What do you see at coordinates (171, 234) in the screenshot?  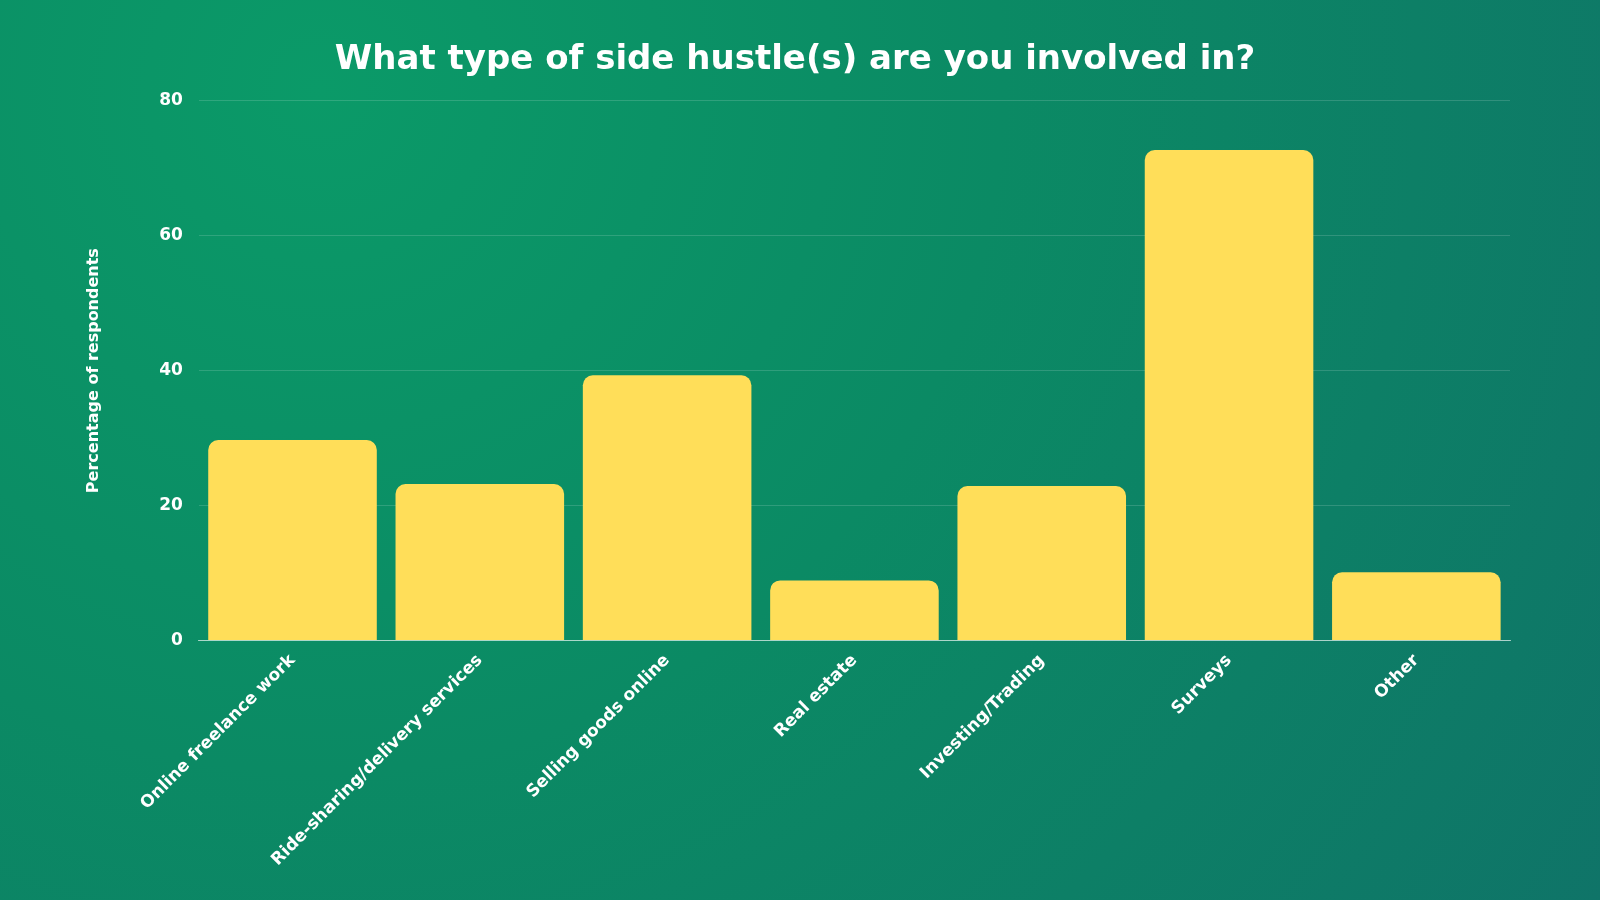 I see `y-tick-label: 60` at bounding box center [171, 234].